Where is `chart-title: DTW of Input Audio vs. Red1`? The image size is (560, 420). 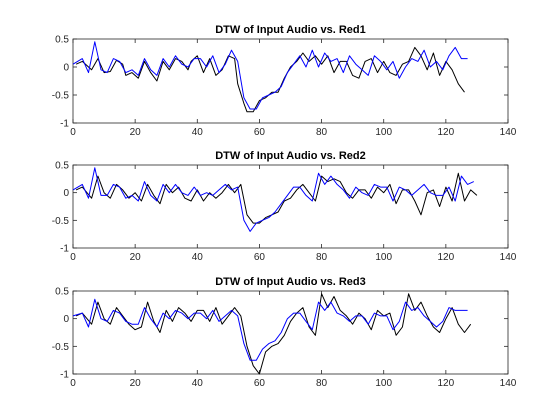 chart-title: DTW of Input Audio vs. Red1 is located at coordinates (290, 30).